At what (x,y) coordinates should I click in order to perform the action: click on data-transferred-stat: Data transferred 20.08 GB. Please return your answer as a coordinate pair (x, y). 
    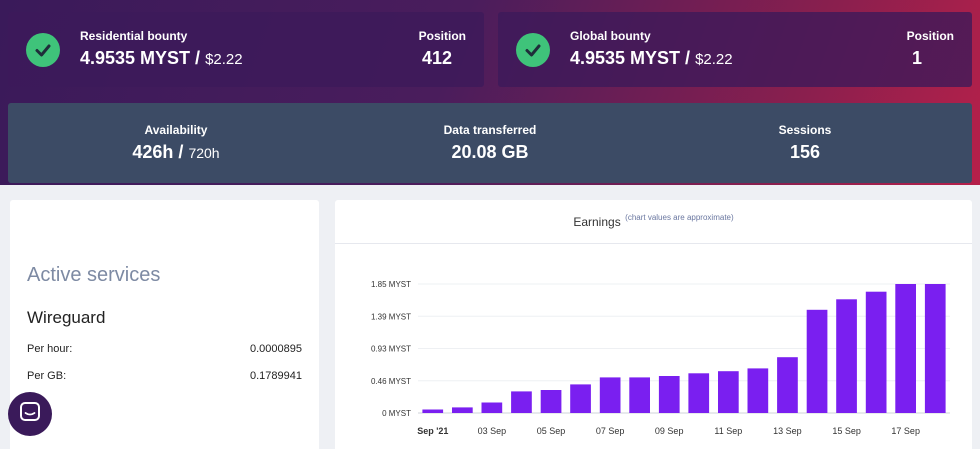
    Looking at the image, I should click on (490, 143).